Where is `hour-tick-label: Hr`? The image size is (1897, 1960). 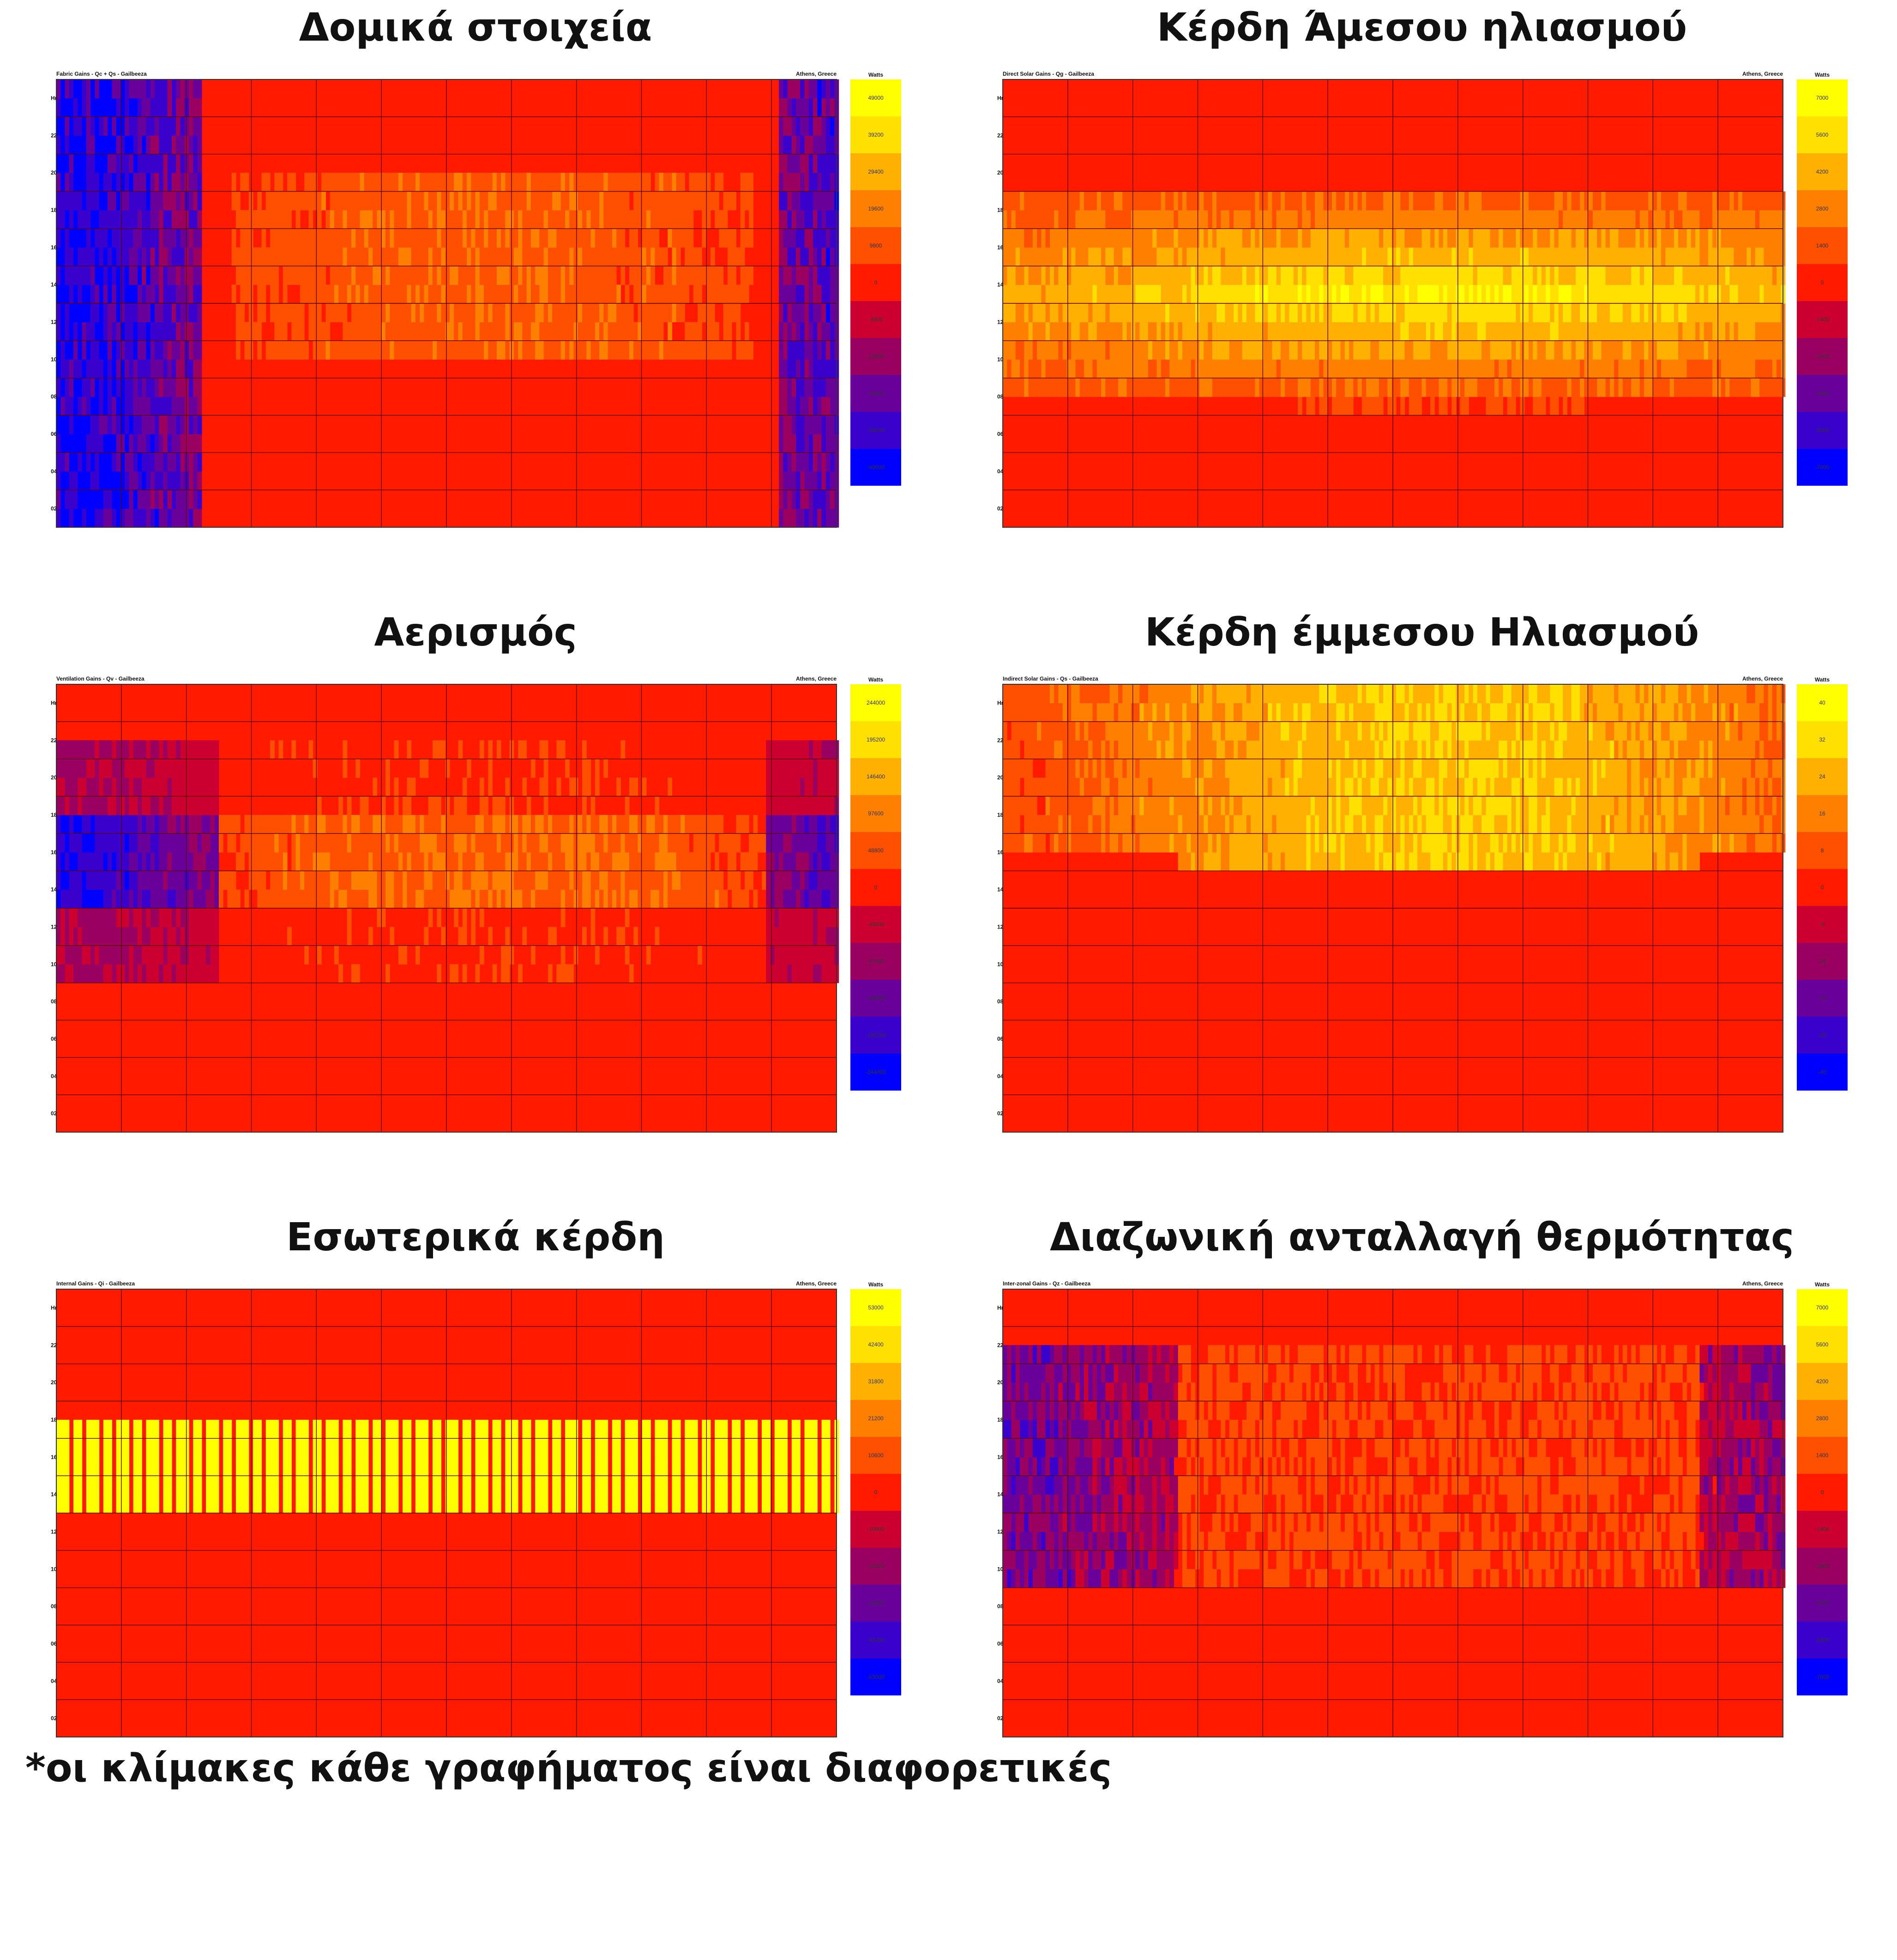
hour-tick-label: Hr is located at coordinates (1001, 98).